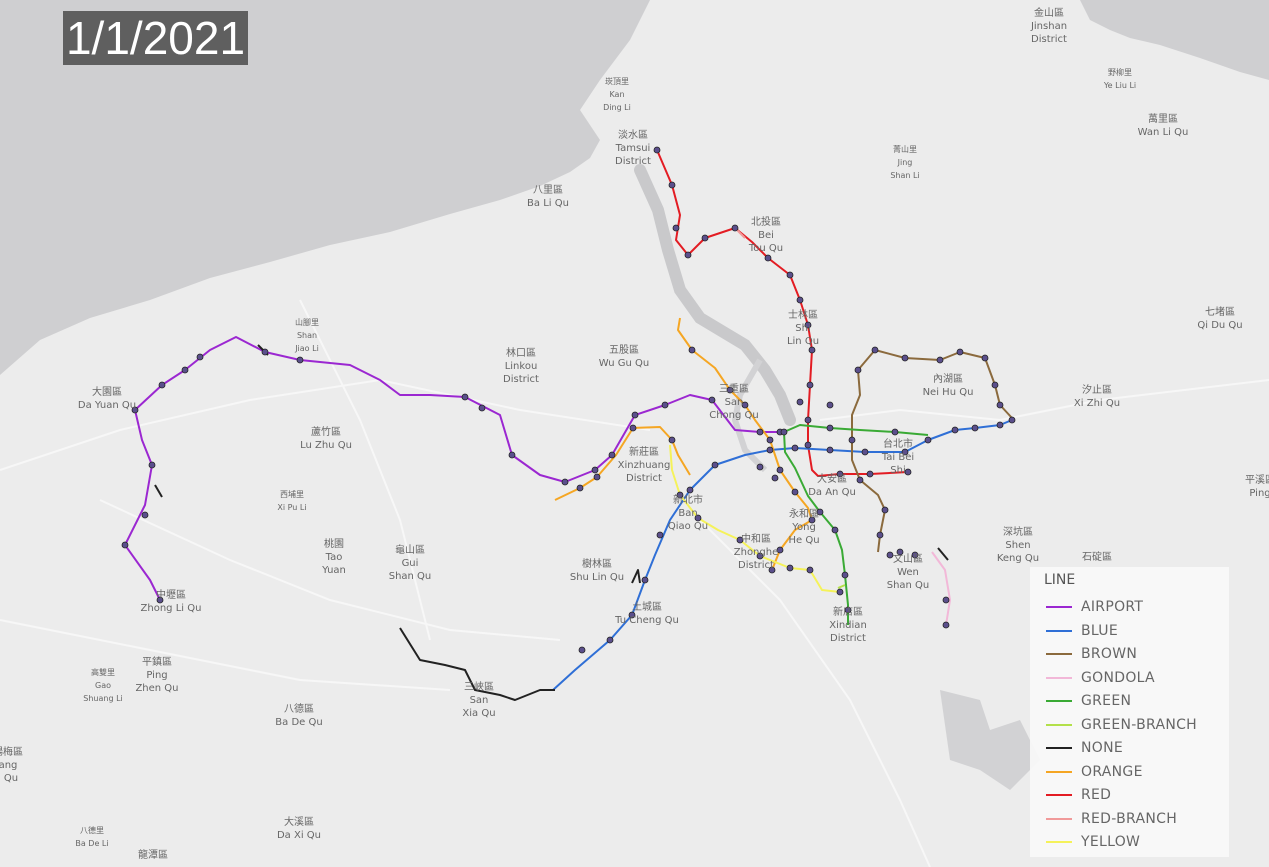 The height and width of the screenshot is (867, 1269). What do you see at coordinates (1136, 819) in the screenshot?
I see `legend-item-red-branch: RED-BRANCH` at bounding box center [1136, 819].